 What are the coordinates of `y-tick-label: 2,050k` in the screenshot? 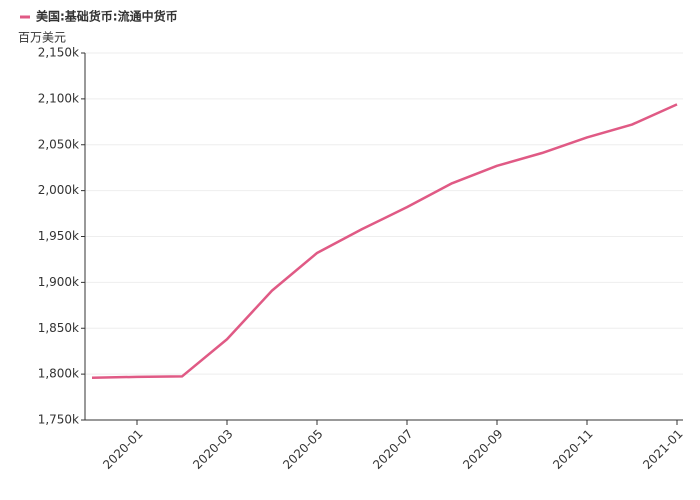 It's located at (58, 144).